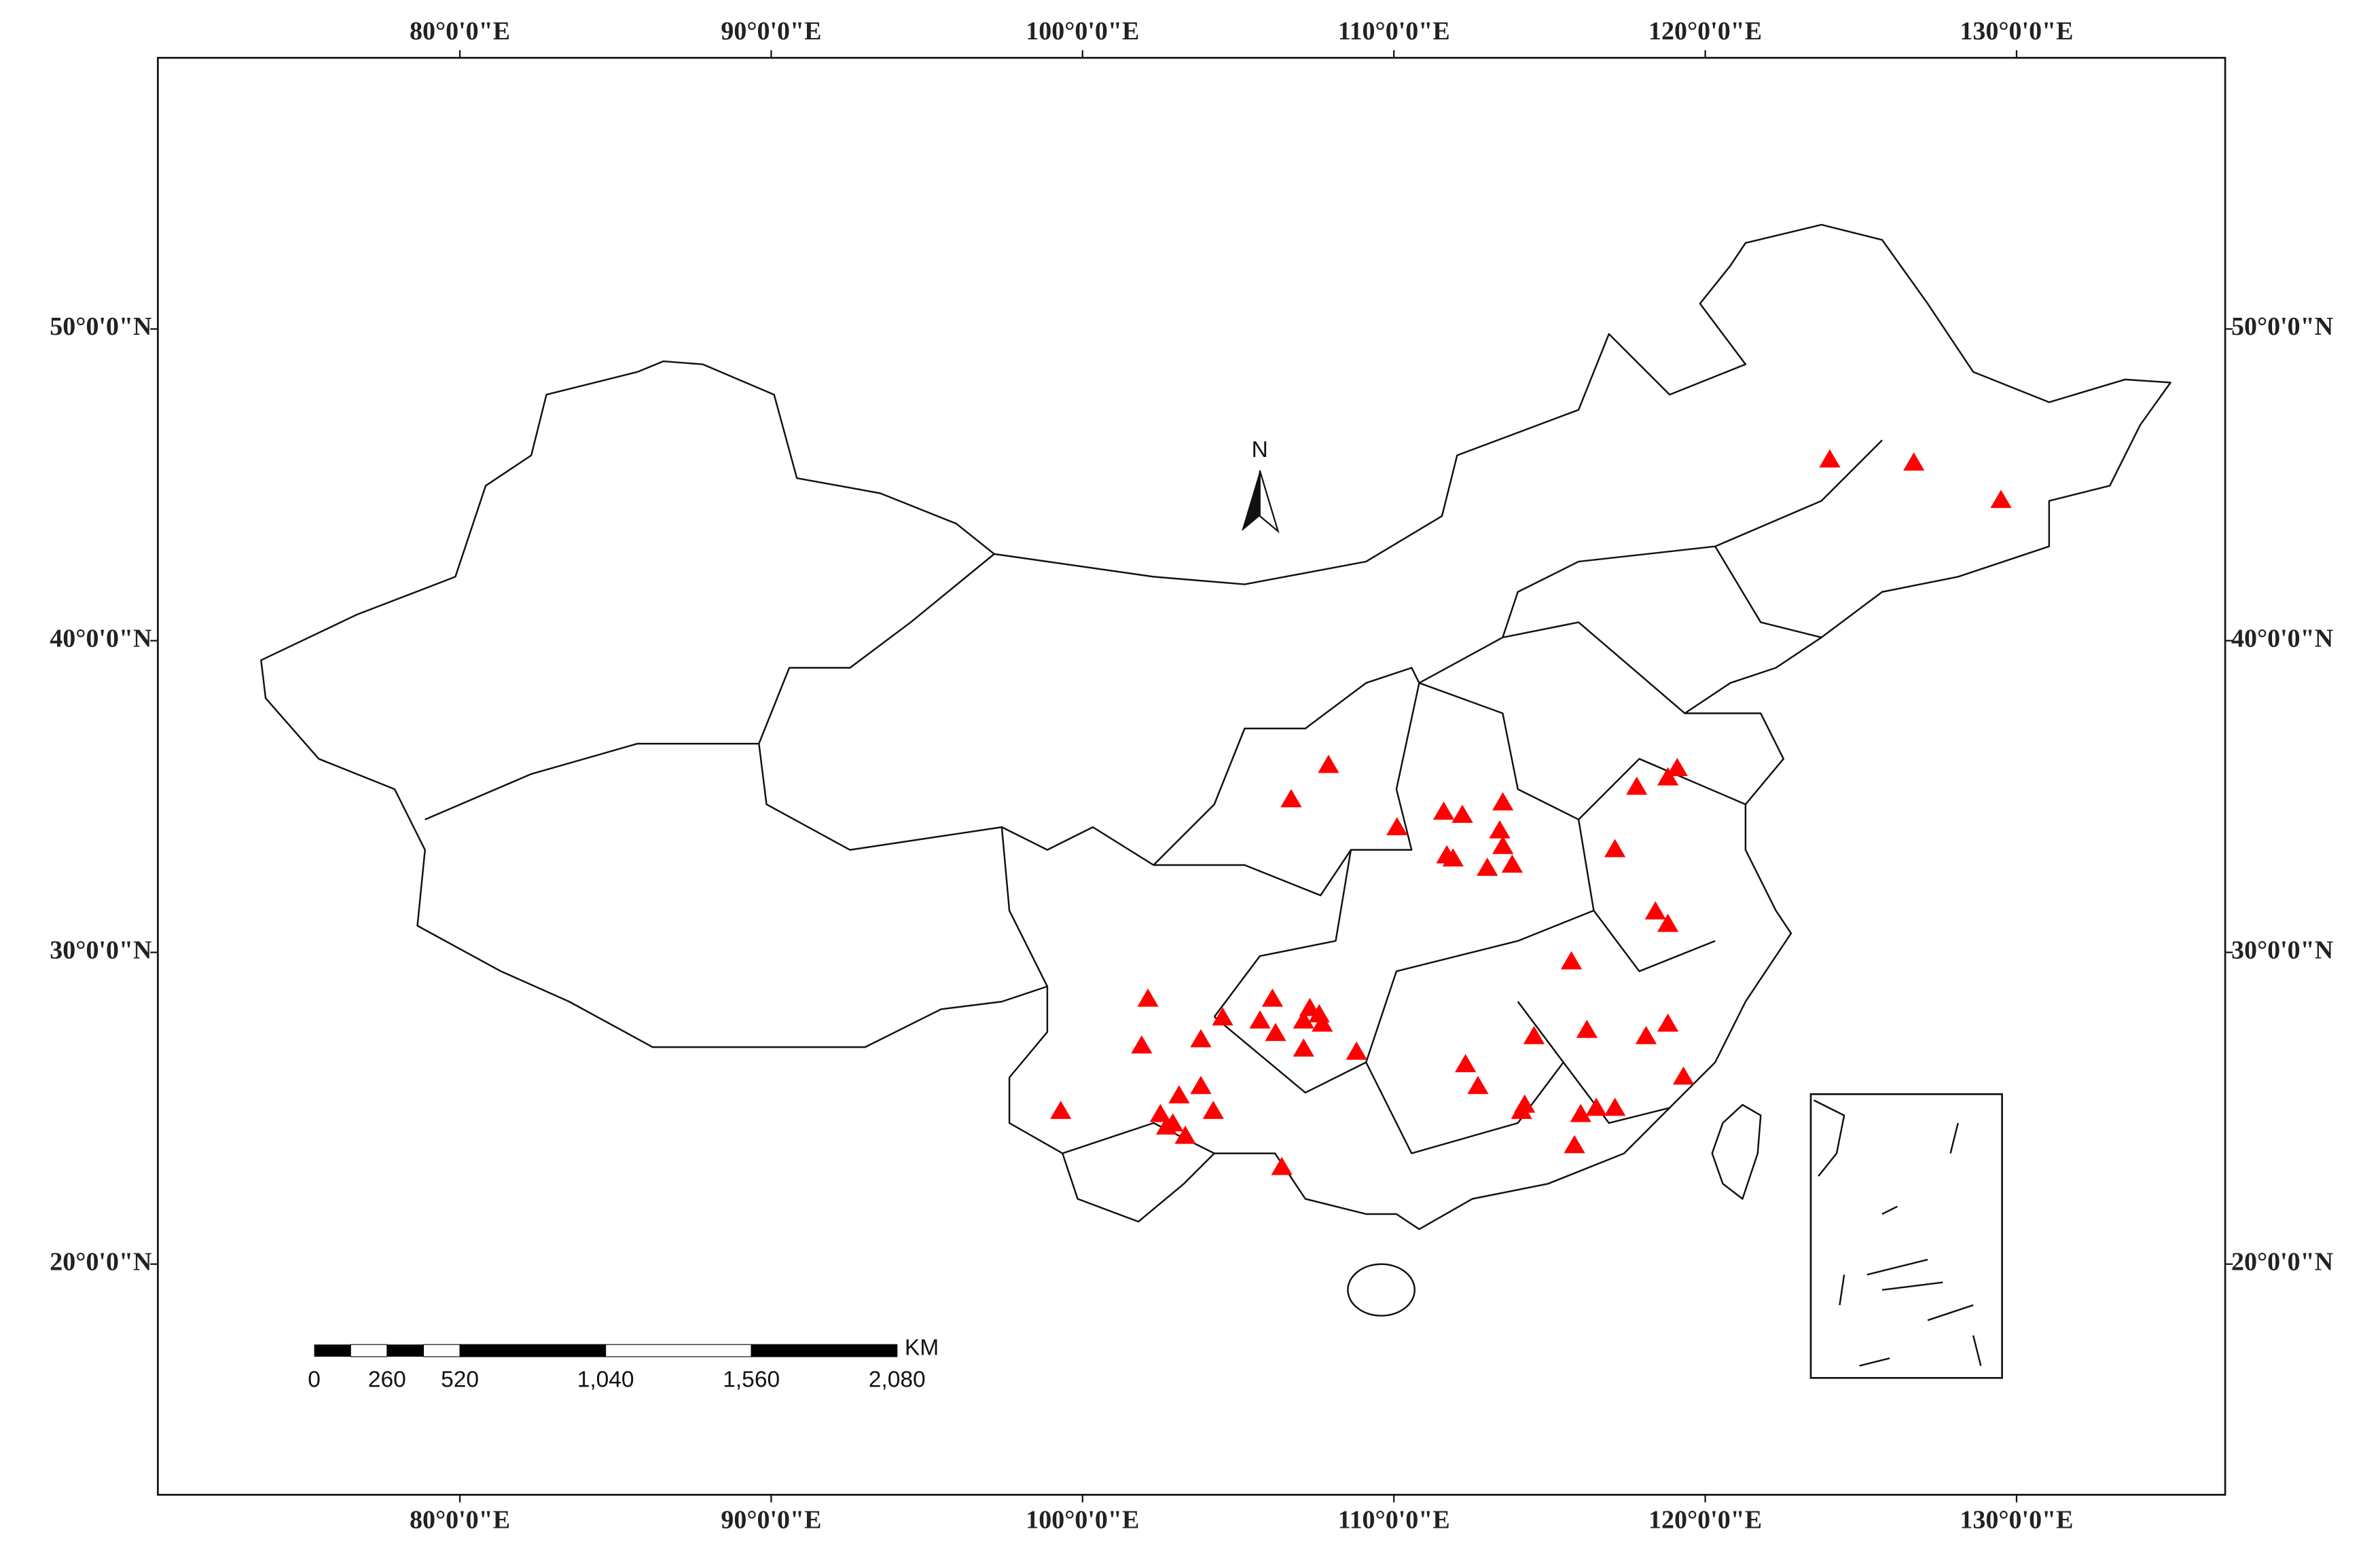  Describe the element at coordinates (922, 1348) in the screenshot. I see `scale-unit: KM` at that location.